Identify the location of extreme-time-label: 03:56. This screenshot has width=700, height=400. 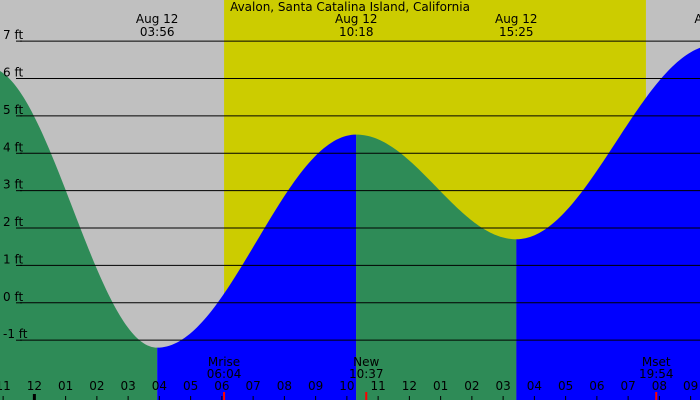
(157, 32).